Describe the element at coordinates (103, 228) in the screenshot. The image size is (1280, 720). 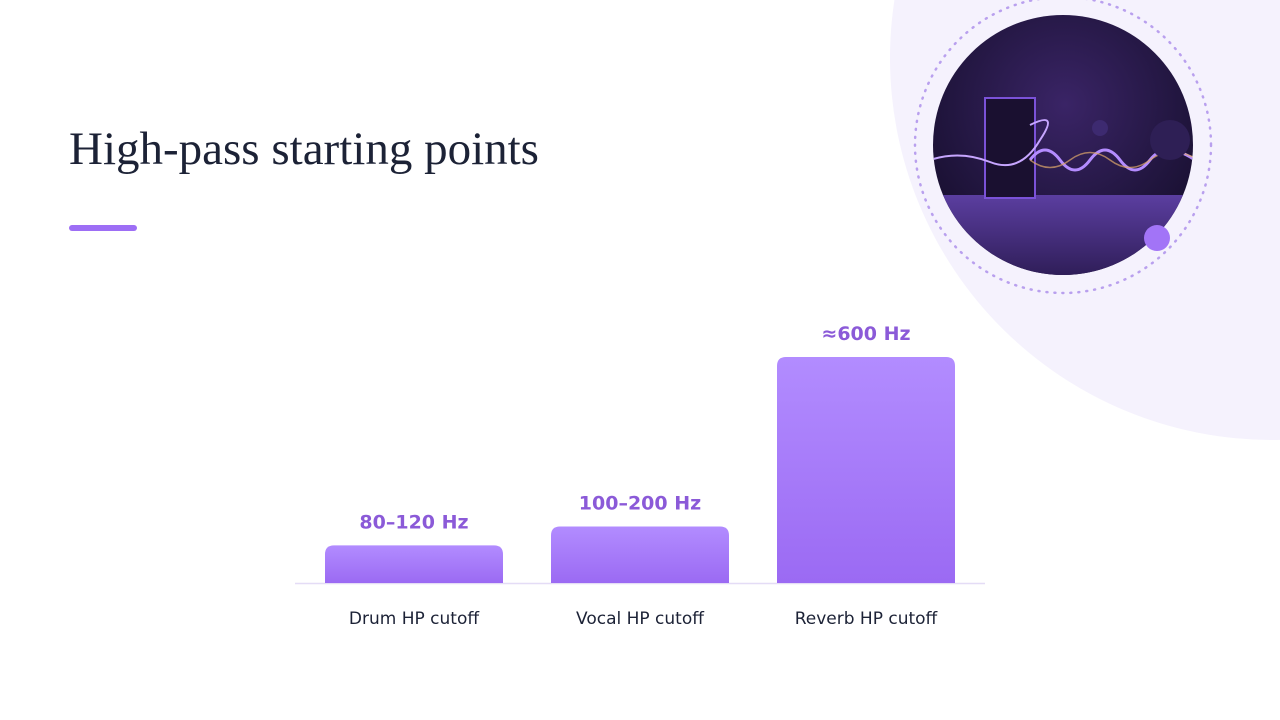
I see `title-accent` at that location.